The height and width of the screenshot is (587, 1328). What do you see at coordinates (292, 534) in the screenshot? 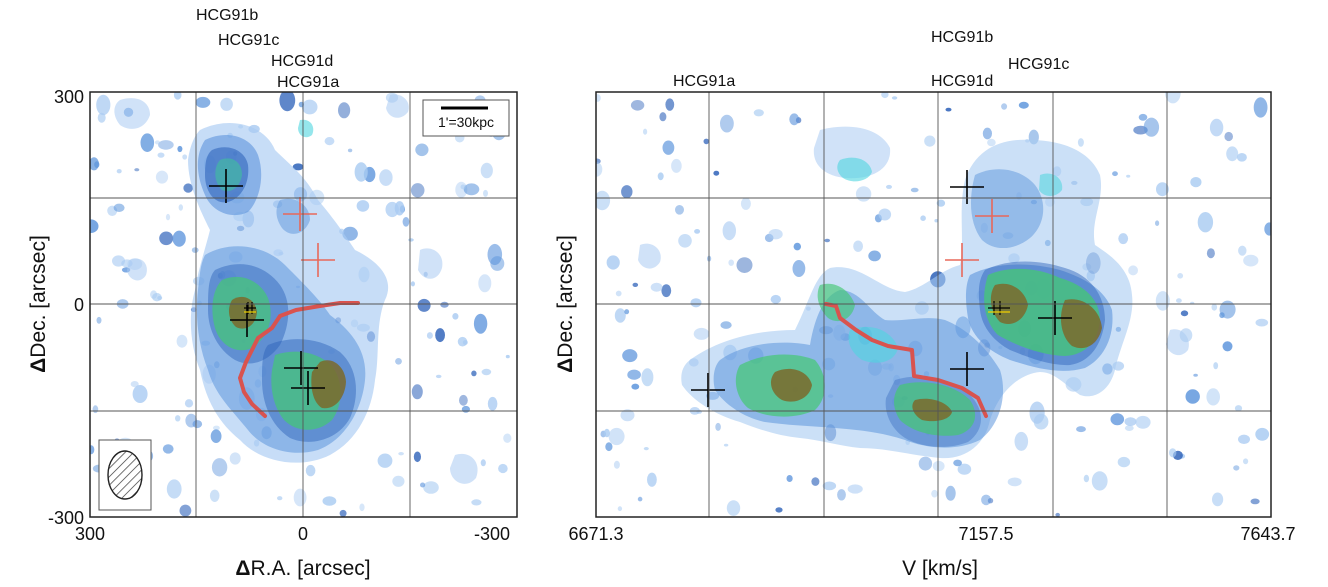
I see `left-x-ticks: 300 0 -300` at bounding box center [292, 534].